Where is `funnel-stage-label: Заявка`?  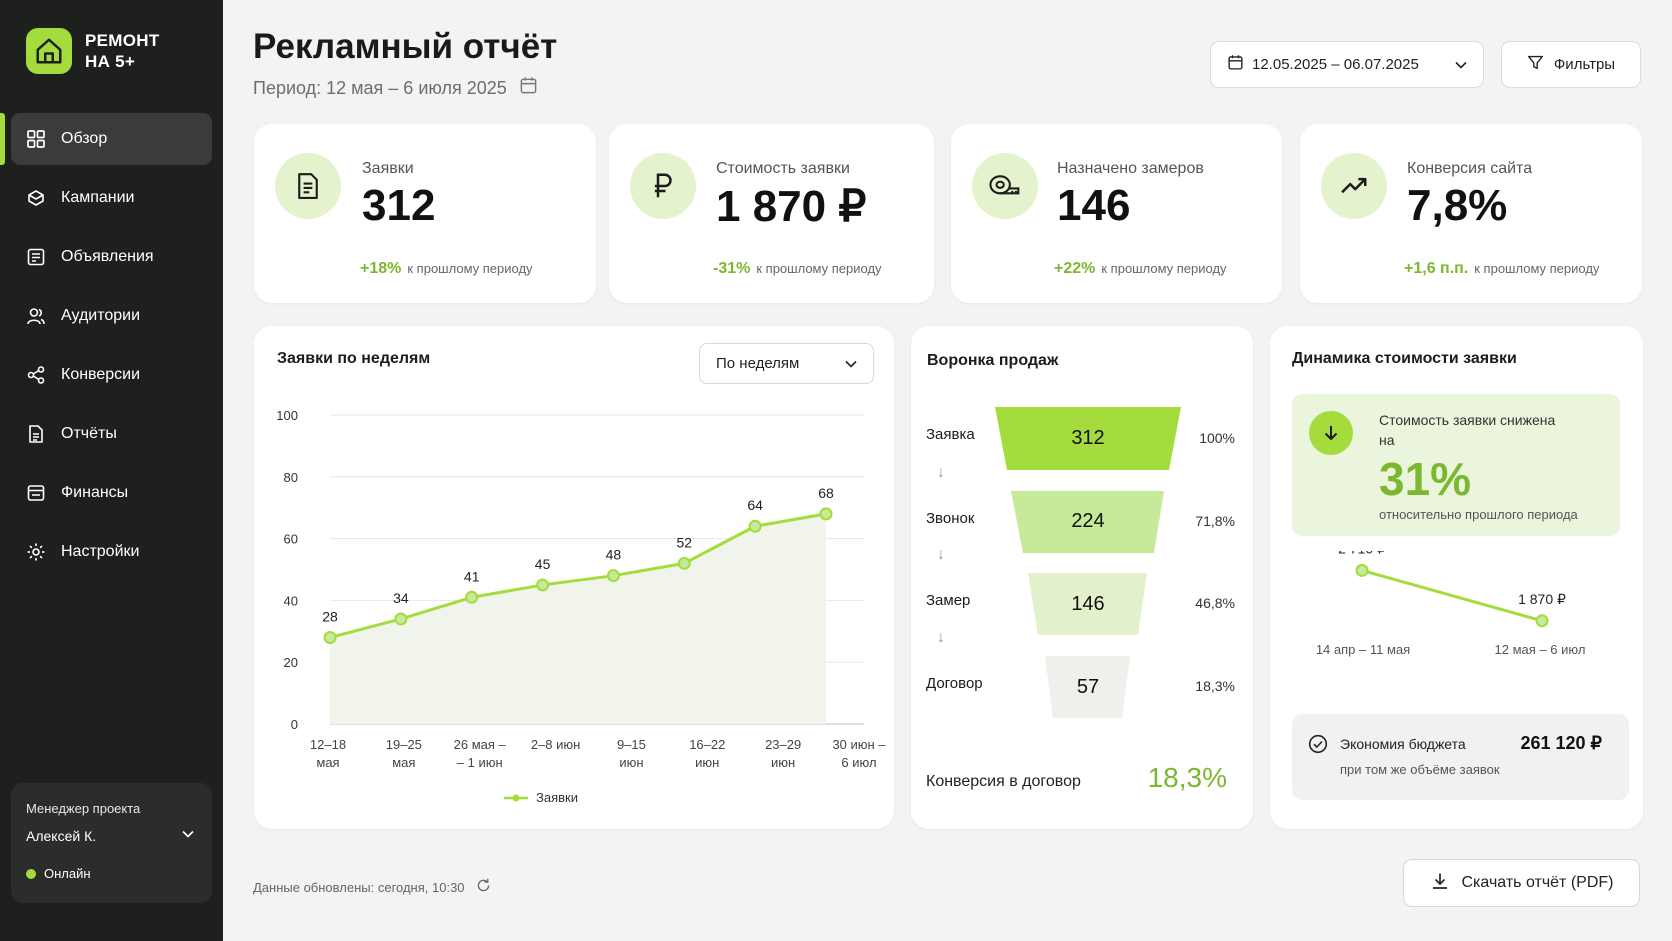 funnel-stage-label: Заявка is located at coordinates (950, 434).